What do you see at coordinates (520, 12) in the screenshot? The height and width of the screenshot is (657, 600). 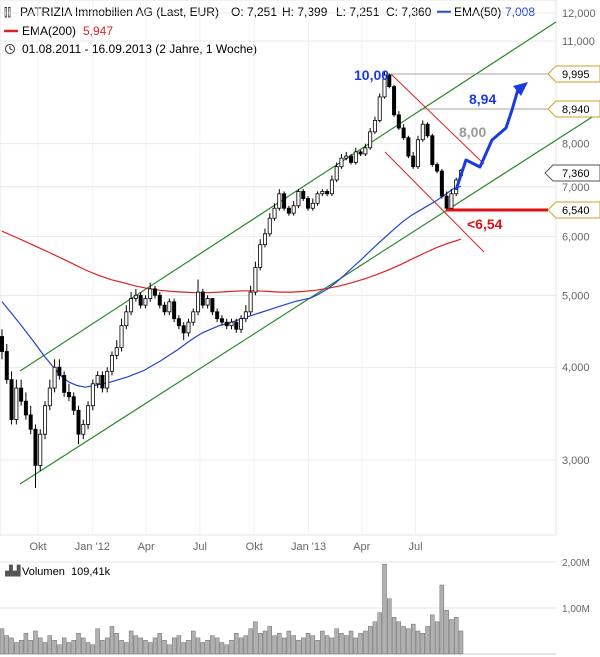 I see `ema50-value: 7,008` at bounding box center [520, 12].